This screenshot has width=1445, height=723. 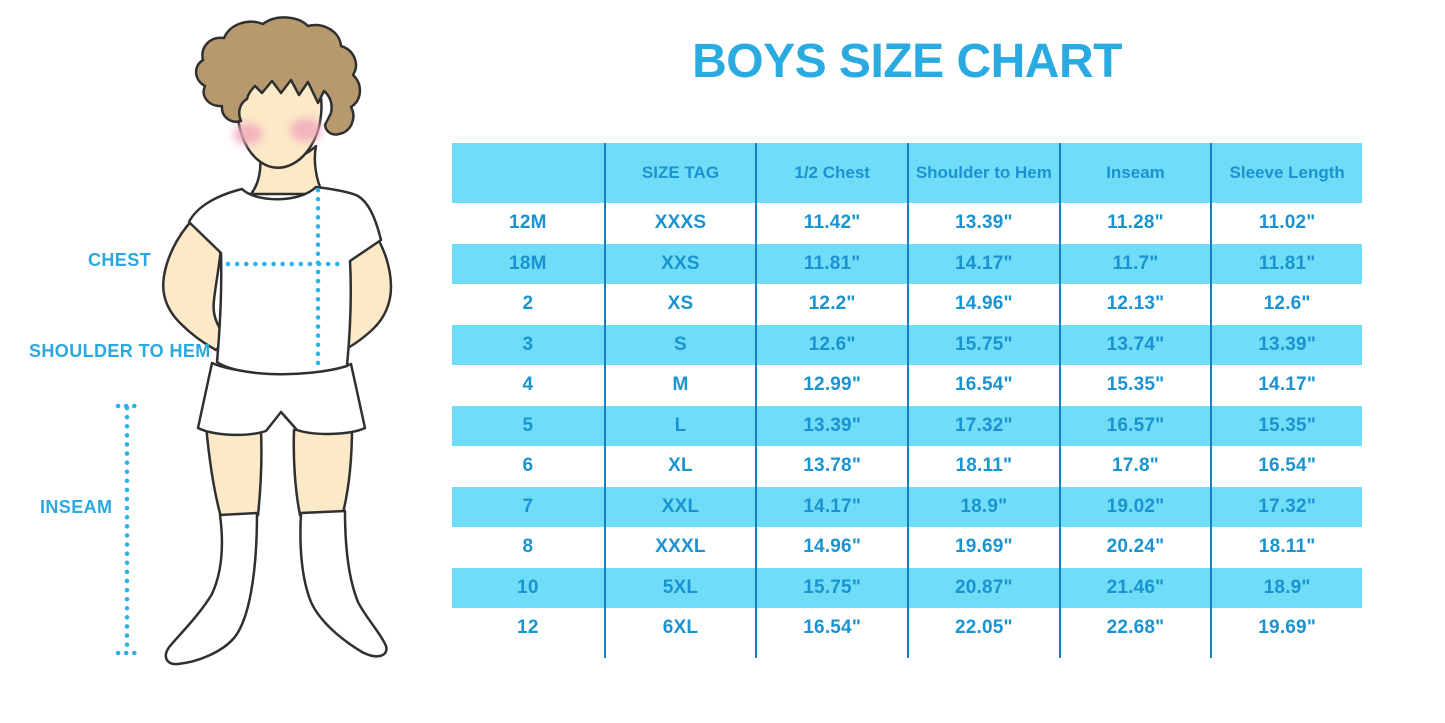 I want to click on table-cell: 17.8", so click(x=1134, y=466).